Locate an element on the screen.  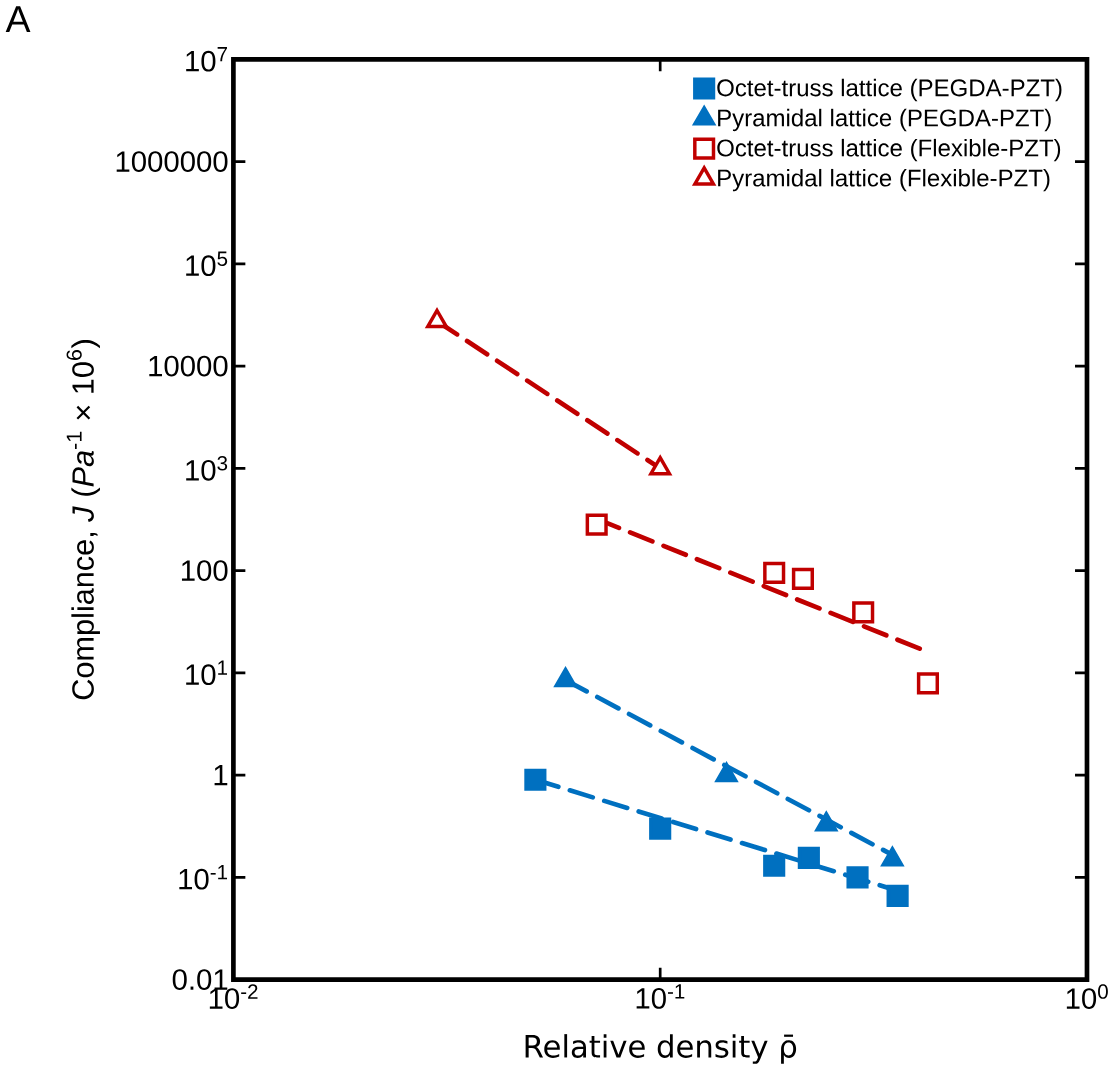
y-tick-label: 1000000 is located at coordinates (172, 161).